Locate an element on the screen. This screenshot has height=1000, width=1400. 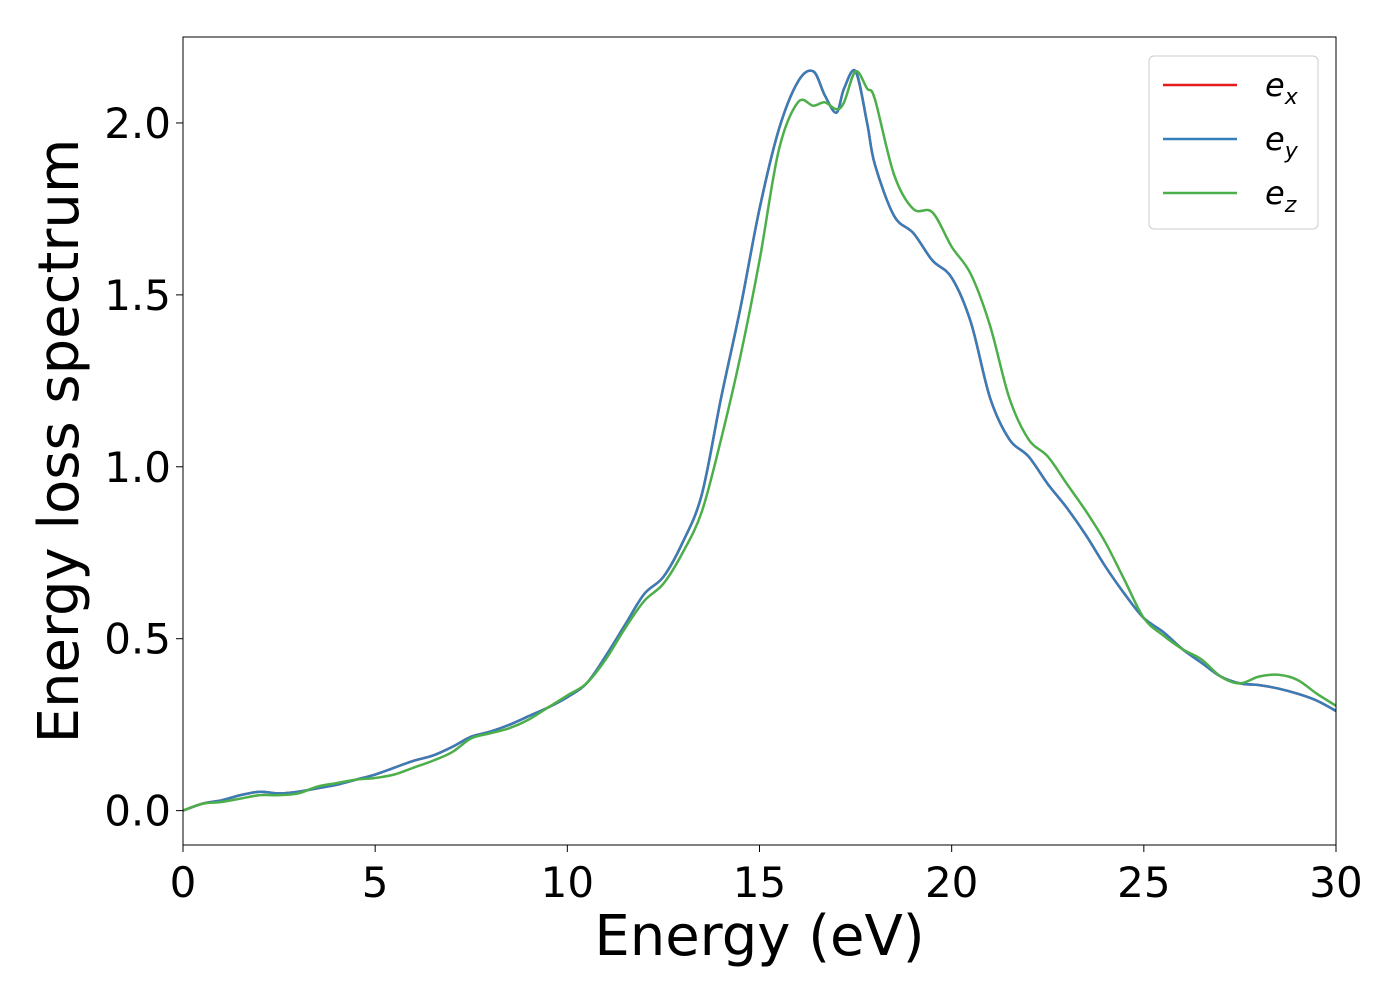
x-axis-label: Energy (eV) is located at coordinates (759, 936).